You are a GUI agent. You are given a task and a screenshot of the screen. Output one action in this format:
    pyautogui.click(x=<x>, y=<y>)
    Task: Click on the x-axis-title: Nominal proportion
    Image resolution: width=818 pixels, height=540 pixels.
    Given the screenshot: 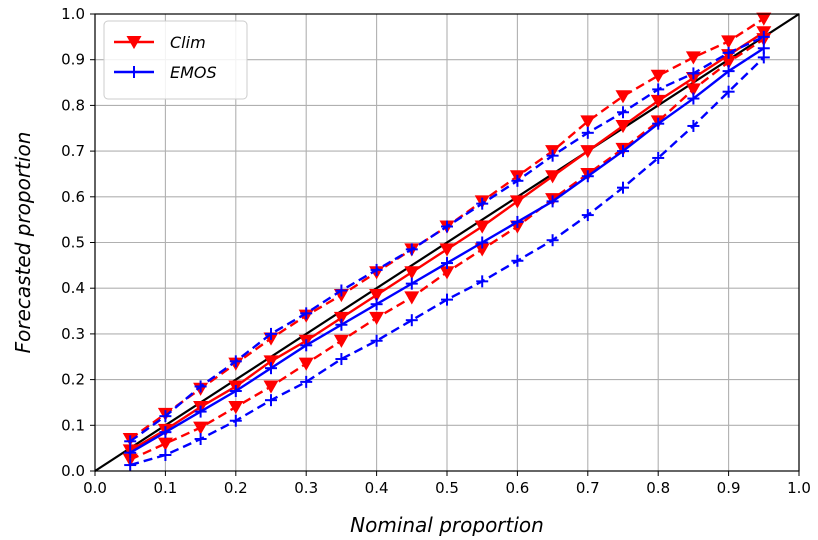 What is the action you would take?
    pyautogui.click(x=447, y=525)
    